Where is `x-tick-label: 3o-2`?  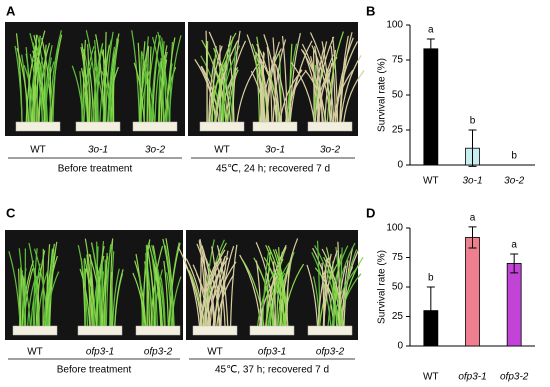 x-tick-label: 3o-2 is located at coordinates (514, 181).